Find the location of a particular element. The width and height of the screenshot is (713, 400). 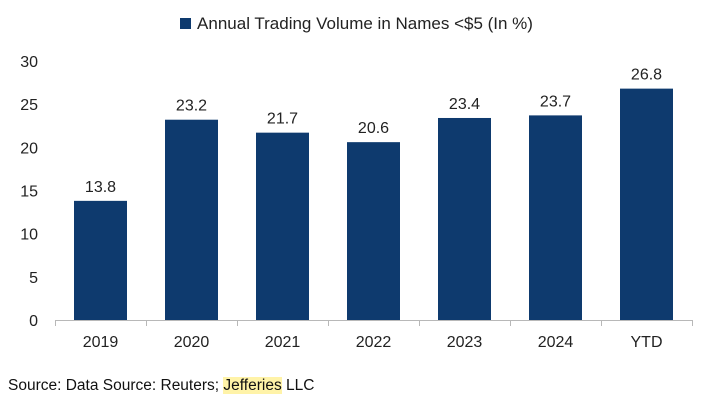

x-tick-label: YTD is located at coordinates (647, 342).